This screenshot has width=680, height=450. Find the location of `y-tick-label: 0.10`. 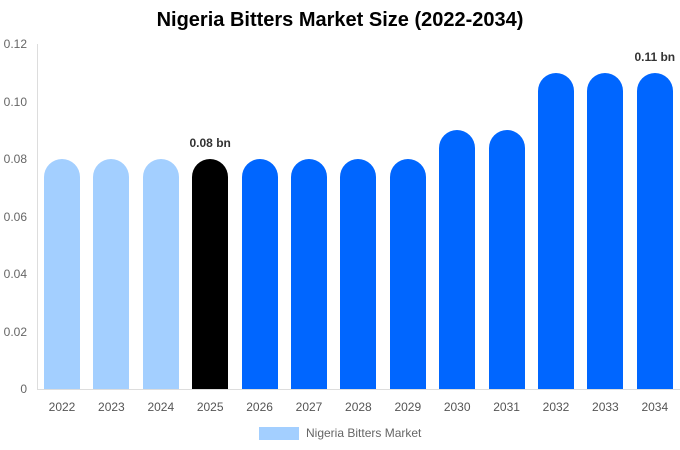

y-tick-label: 0.10 is located at coordinates (15, 101).